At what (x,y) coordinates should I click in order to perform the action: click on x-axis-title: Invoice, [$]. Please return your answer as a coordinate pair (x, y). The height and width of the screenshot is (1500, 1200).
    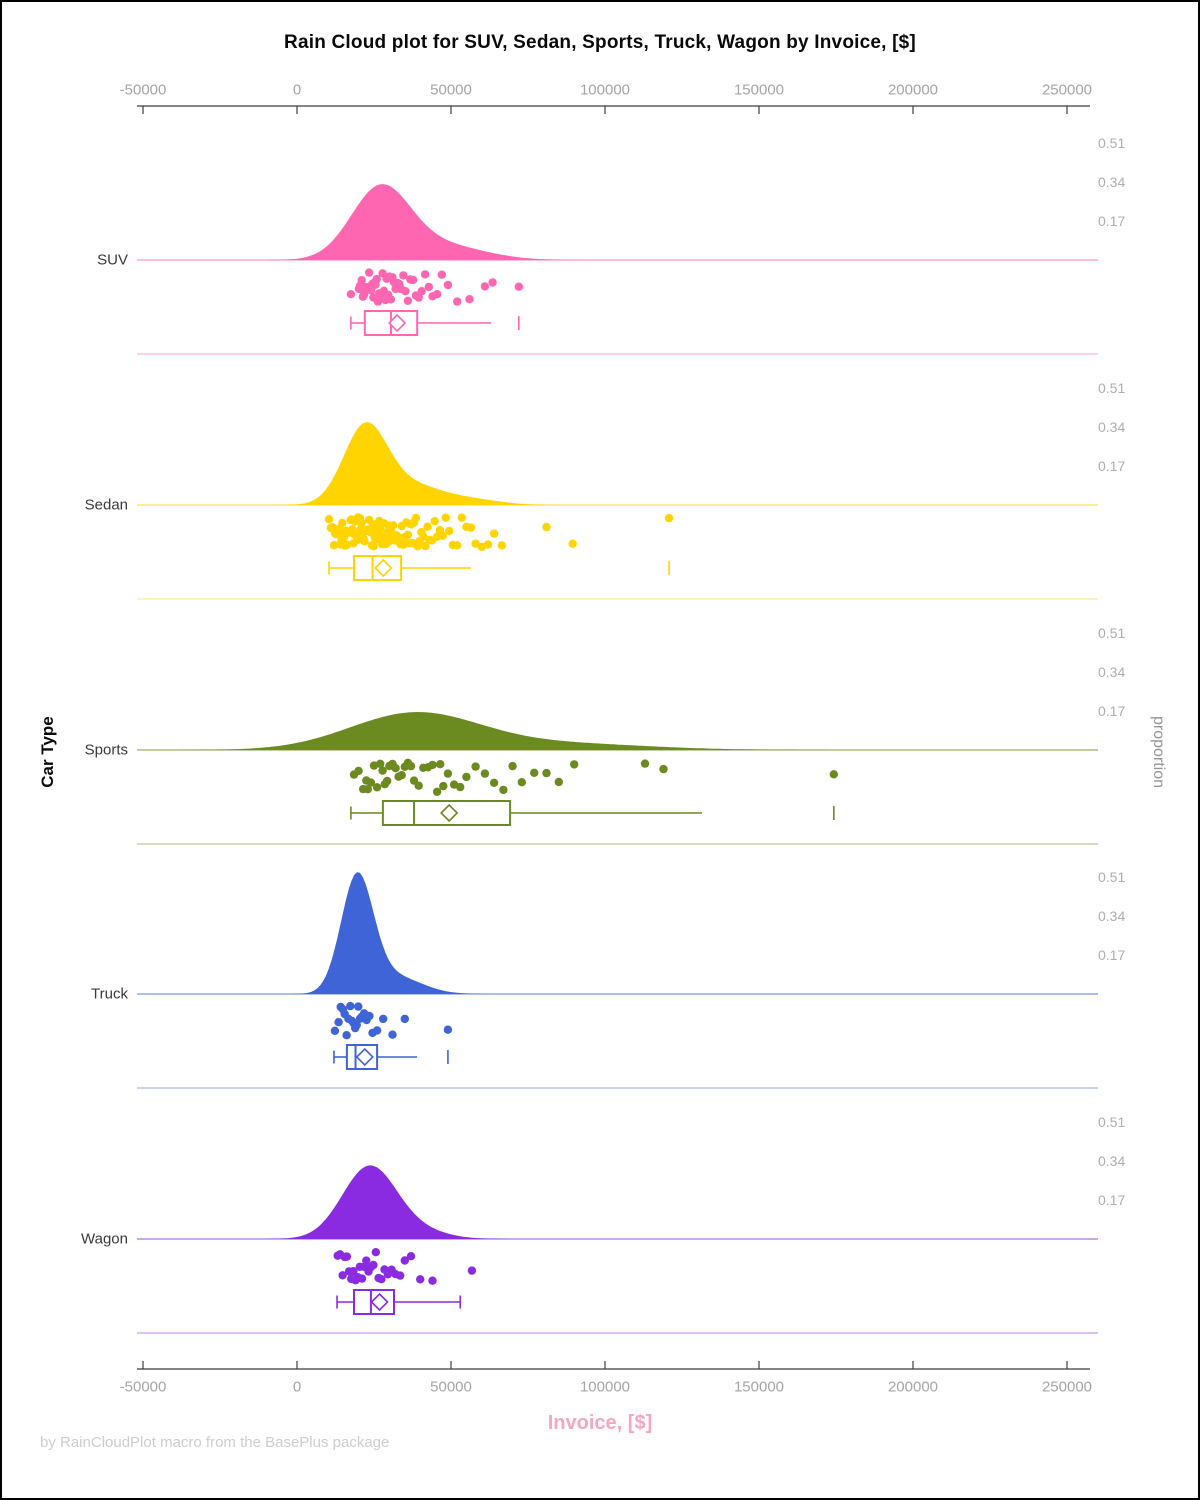
    Looking at the image, I should click on (600, 1423).